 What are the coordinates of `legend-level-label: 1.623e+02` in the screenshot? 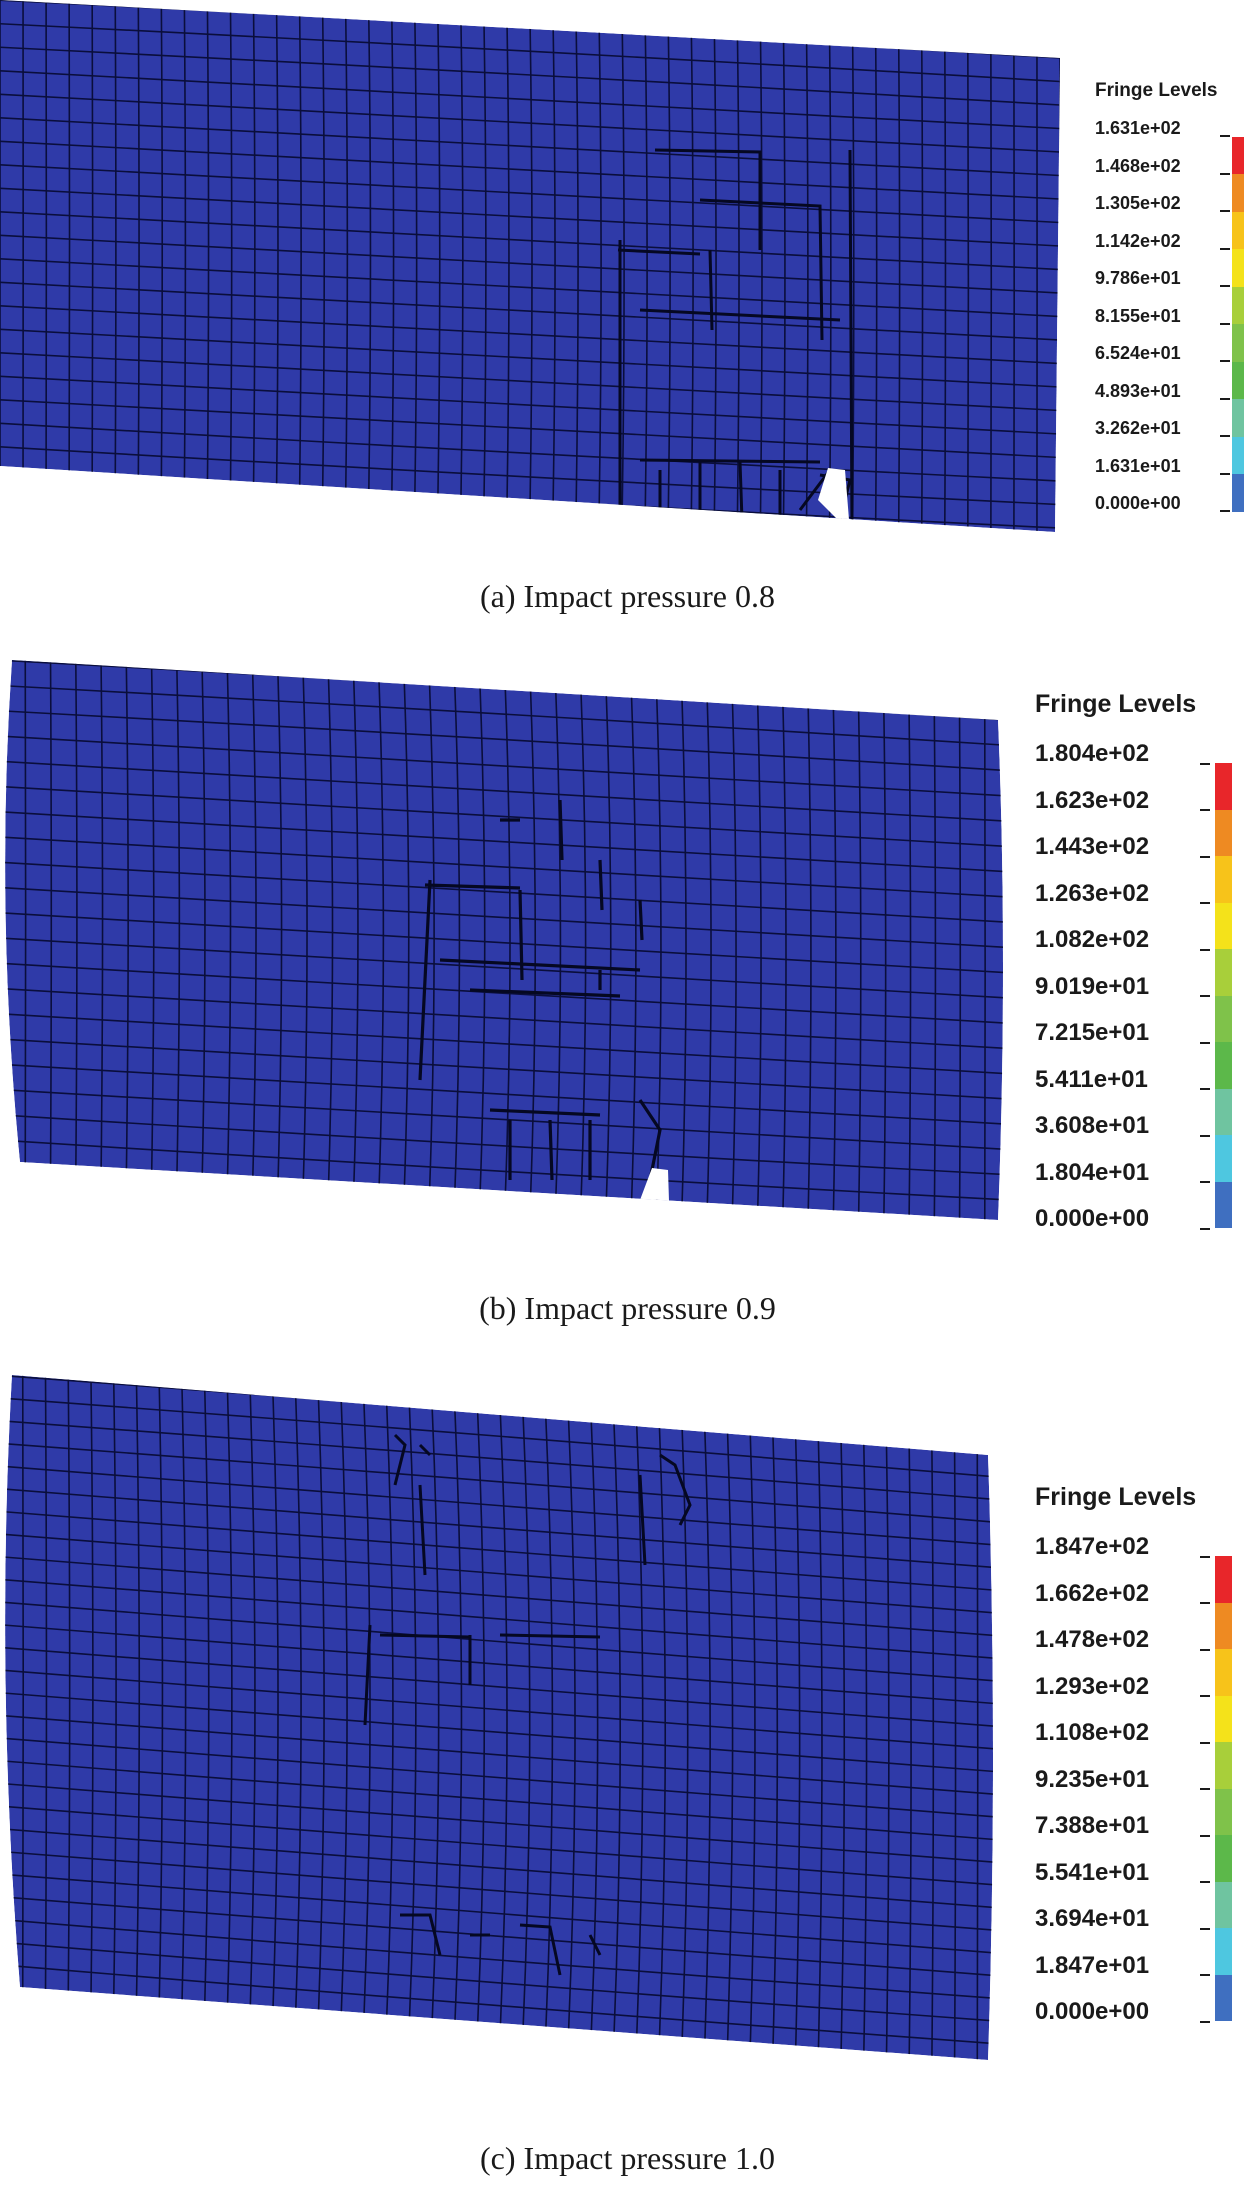 It's located at (1092, 800).